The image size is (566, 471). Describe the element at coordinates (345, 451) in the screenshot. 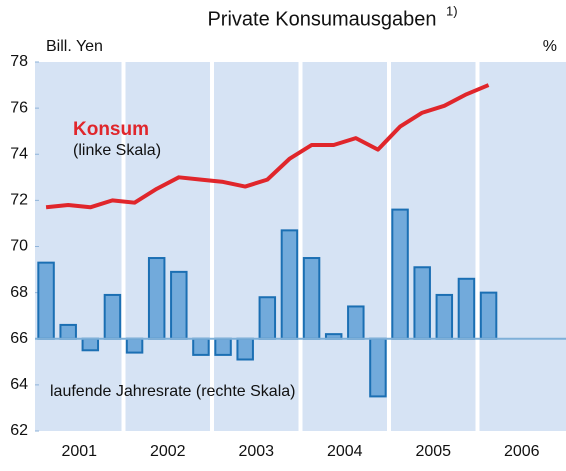

I see `x-tick-label: 2004` at that location.